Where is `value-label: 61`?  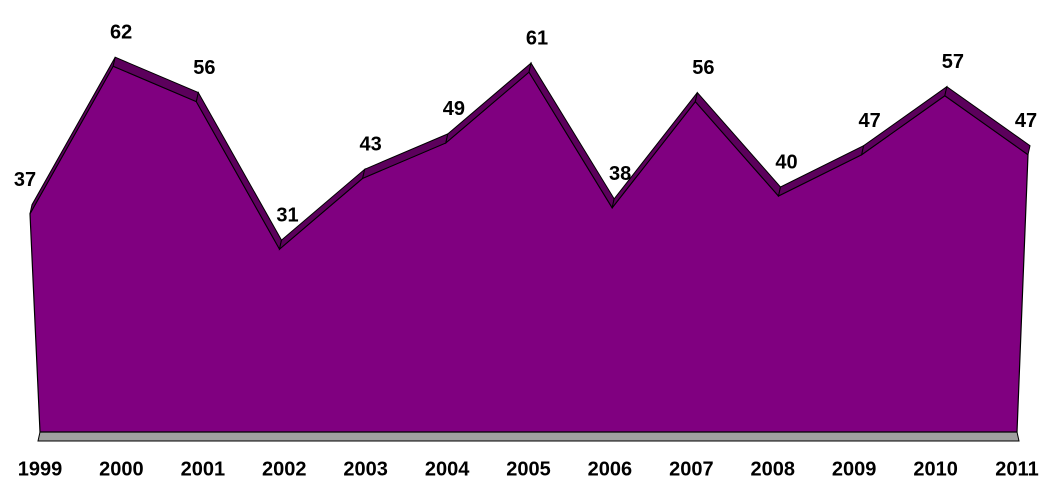 value-label: 61 is located at coordinates (537, 38).